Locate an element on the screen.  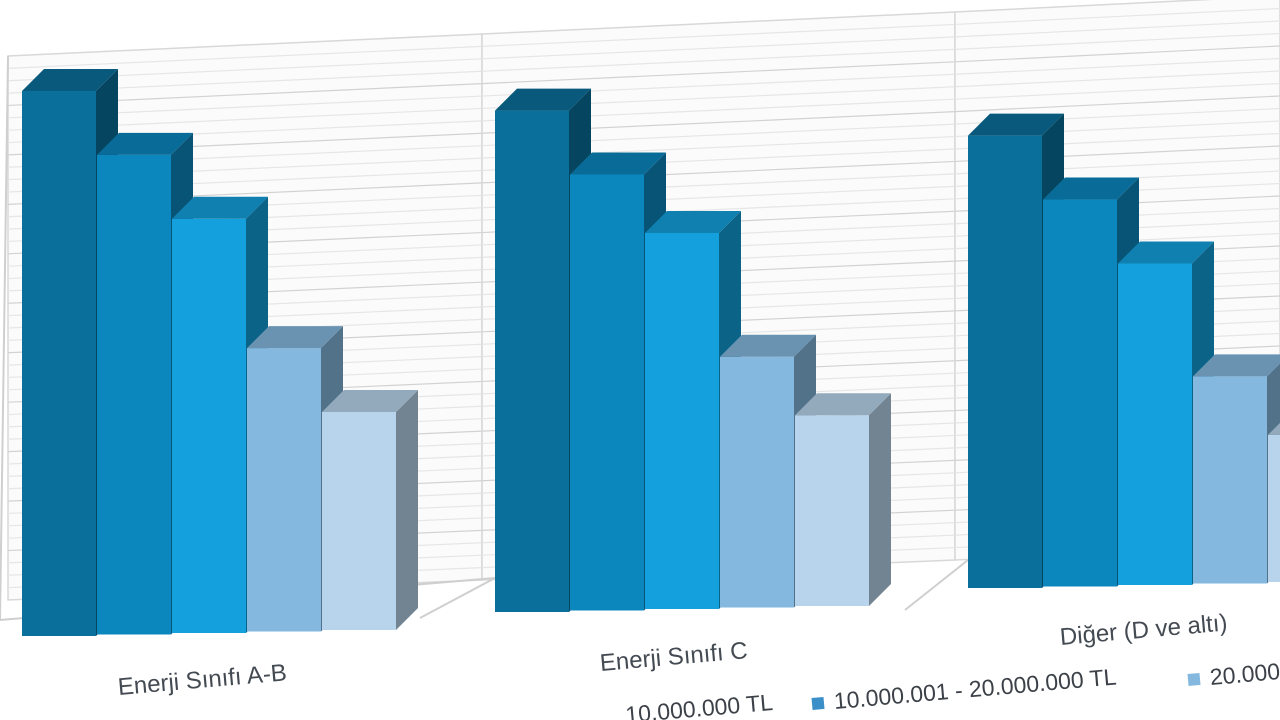
legend-swatch-10m-20m is located at coordinates (818, 703).